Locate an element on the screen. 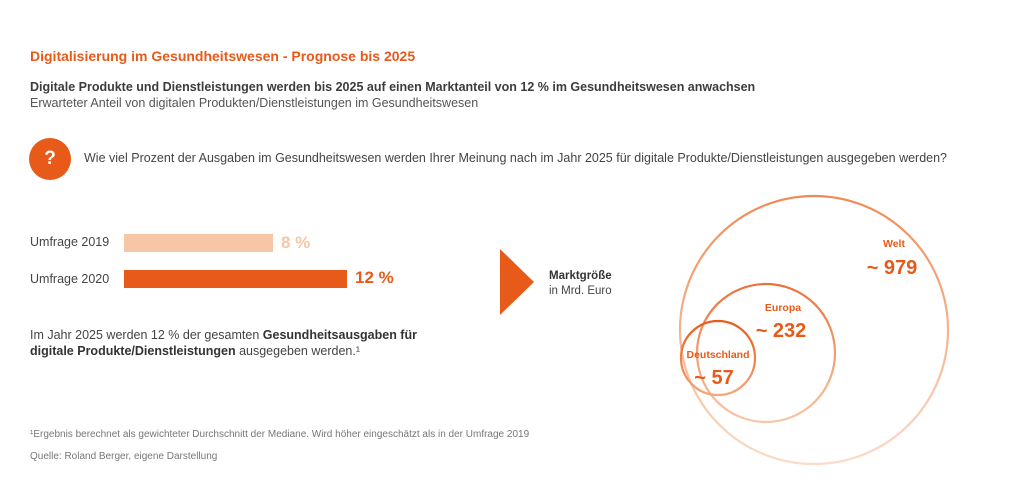  bar-value-2019: 8 % is located at coordinates (296, 242).